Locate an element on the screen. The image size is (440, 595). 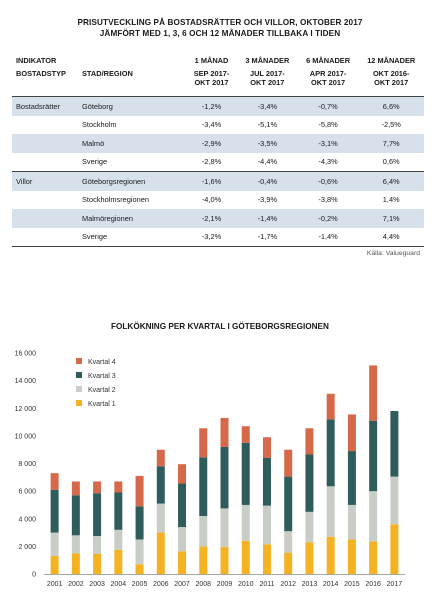
cell-value: 7,7% is located at coordinates (391, 143).